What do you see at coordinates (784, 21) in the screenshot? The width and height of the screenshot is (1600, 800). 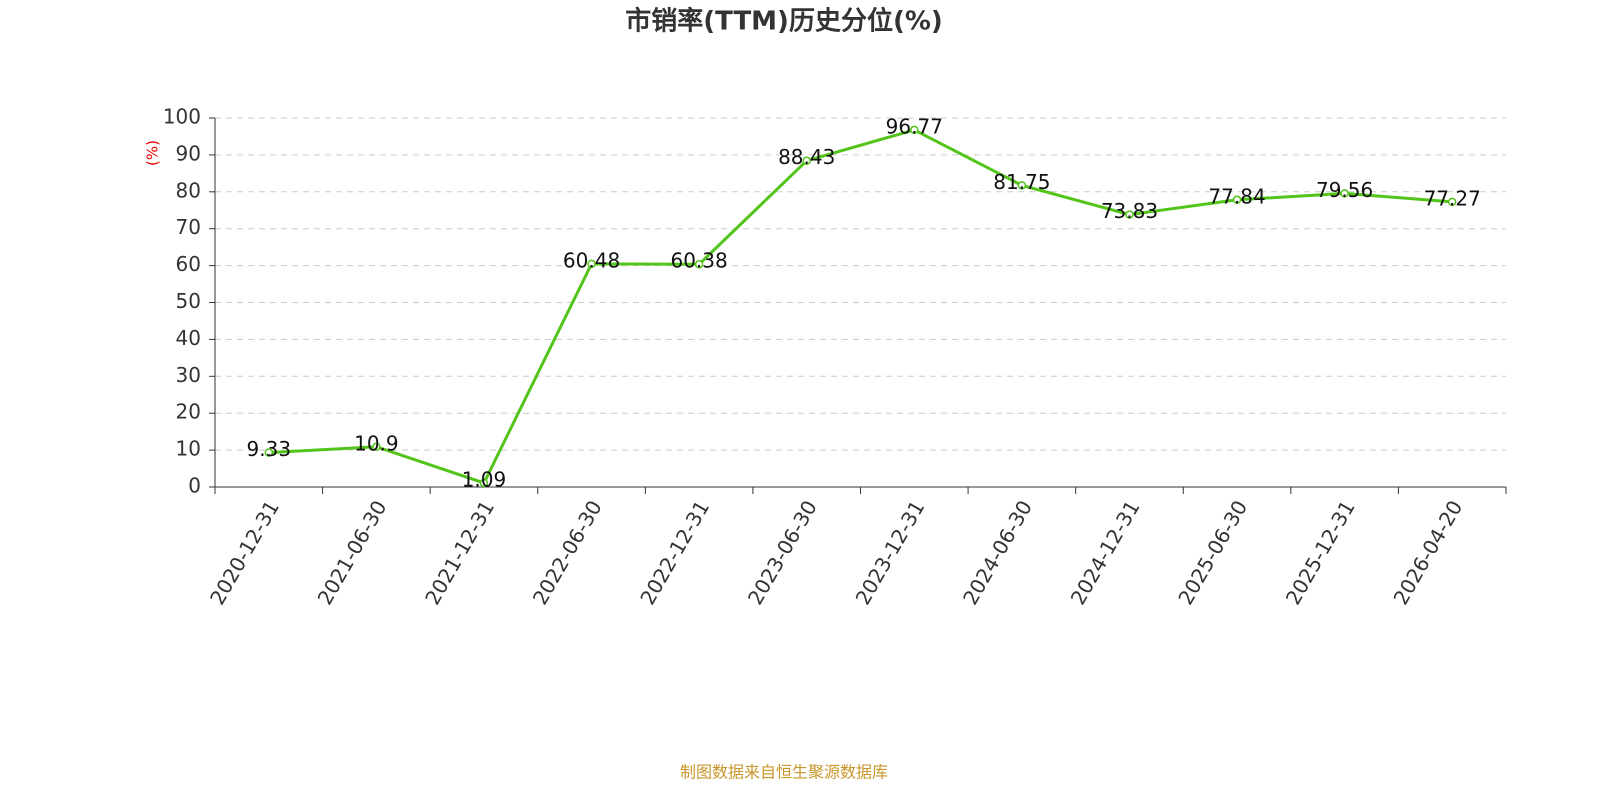 I see `chart-title: 市销率(TTM)历史分位(%)` at bounding box center [784, 21].